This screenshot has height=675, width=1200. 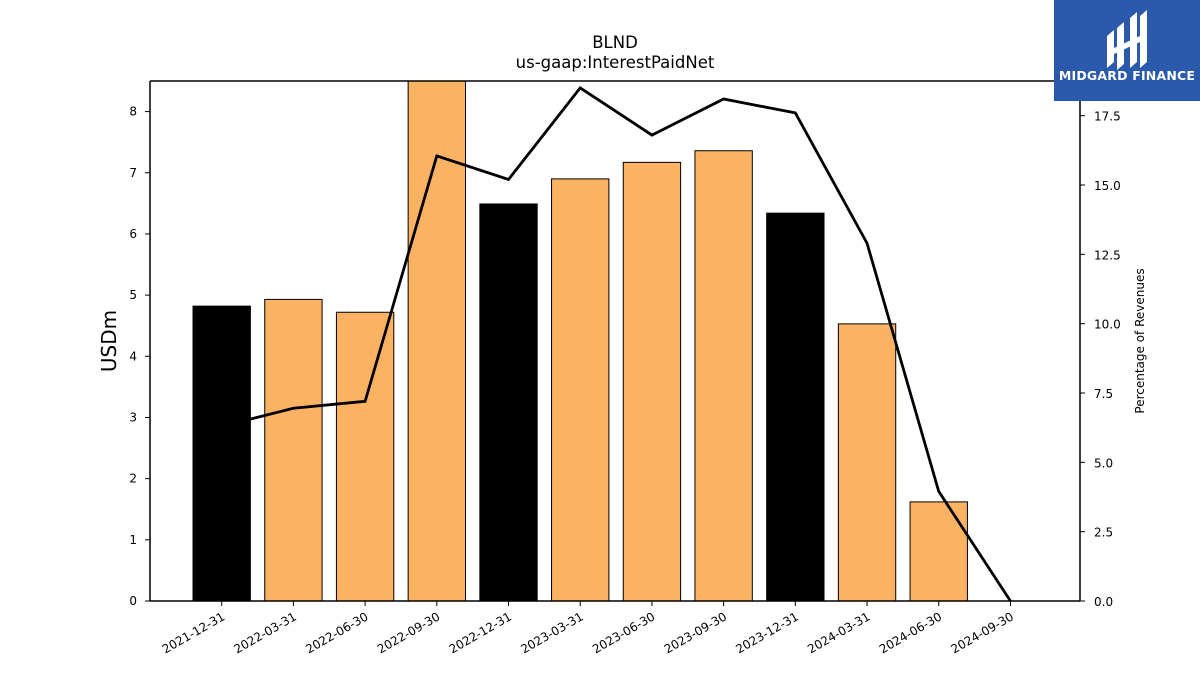 I want to click on x-tick-label-2024-03-31: 2024-03-31, so click(x=838, y=632).